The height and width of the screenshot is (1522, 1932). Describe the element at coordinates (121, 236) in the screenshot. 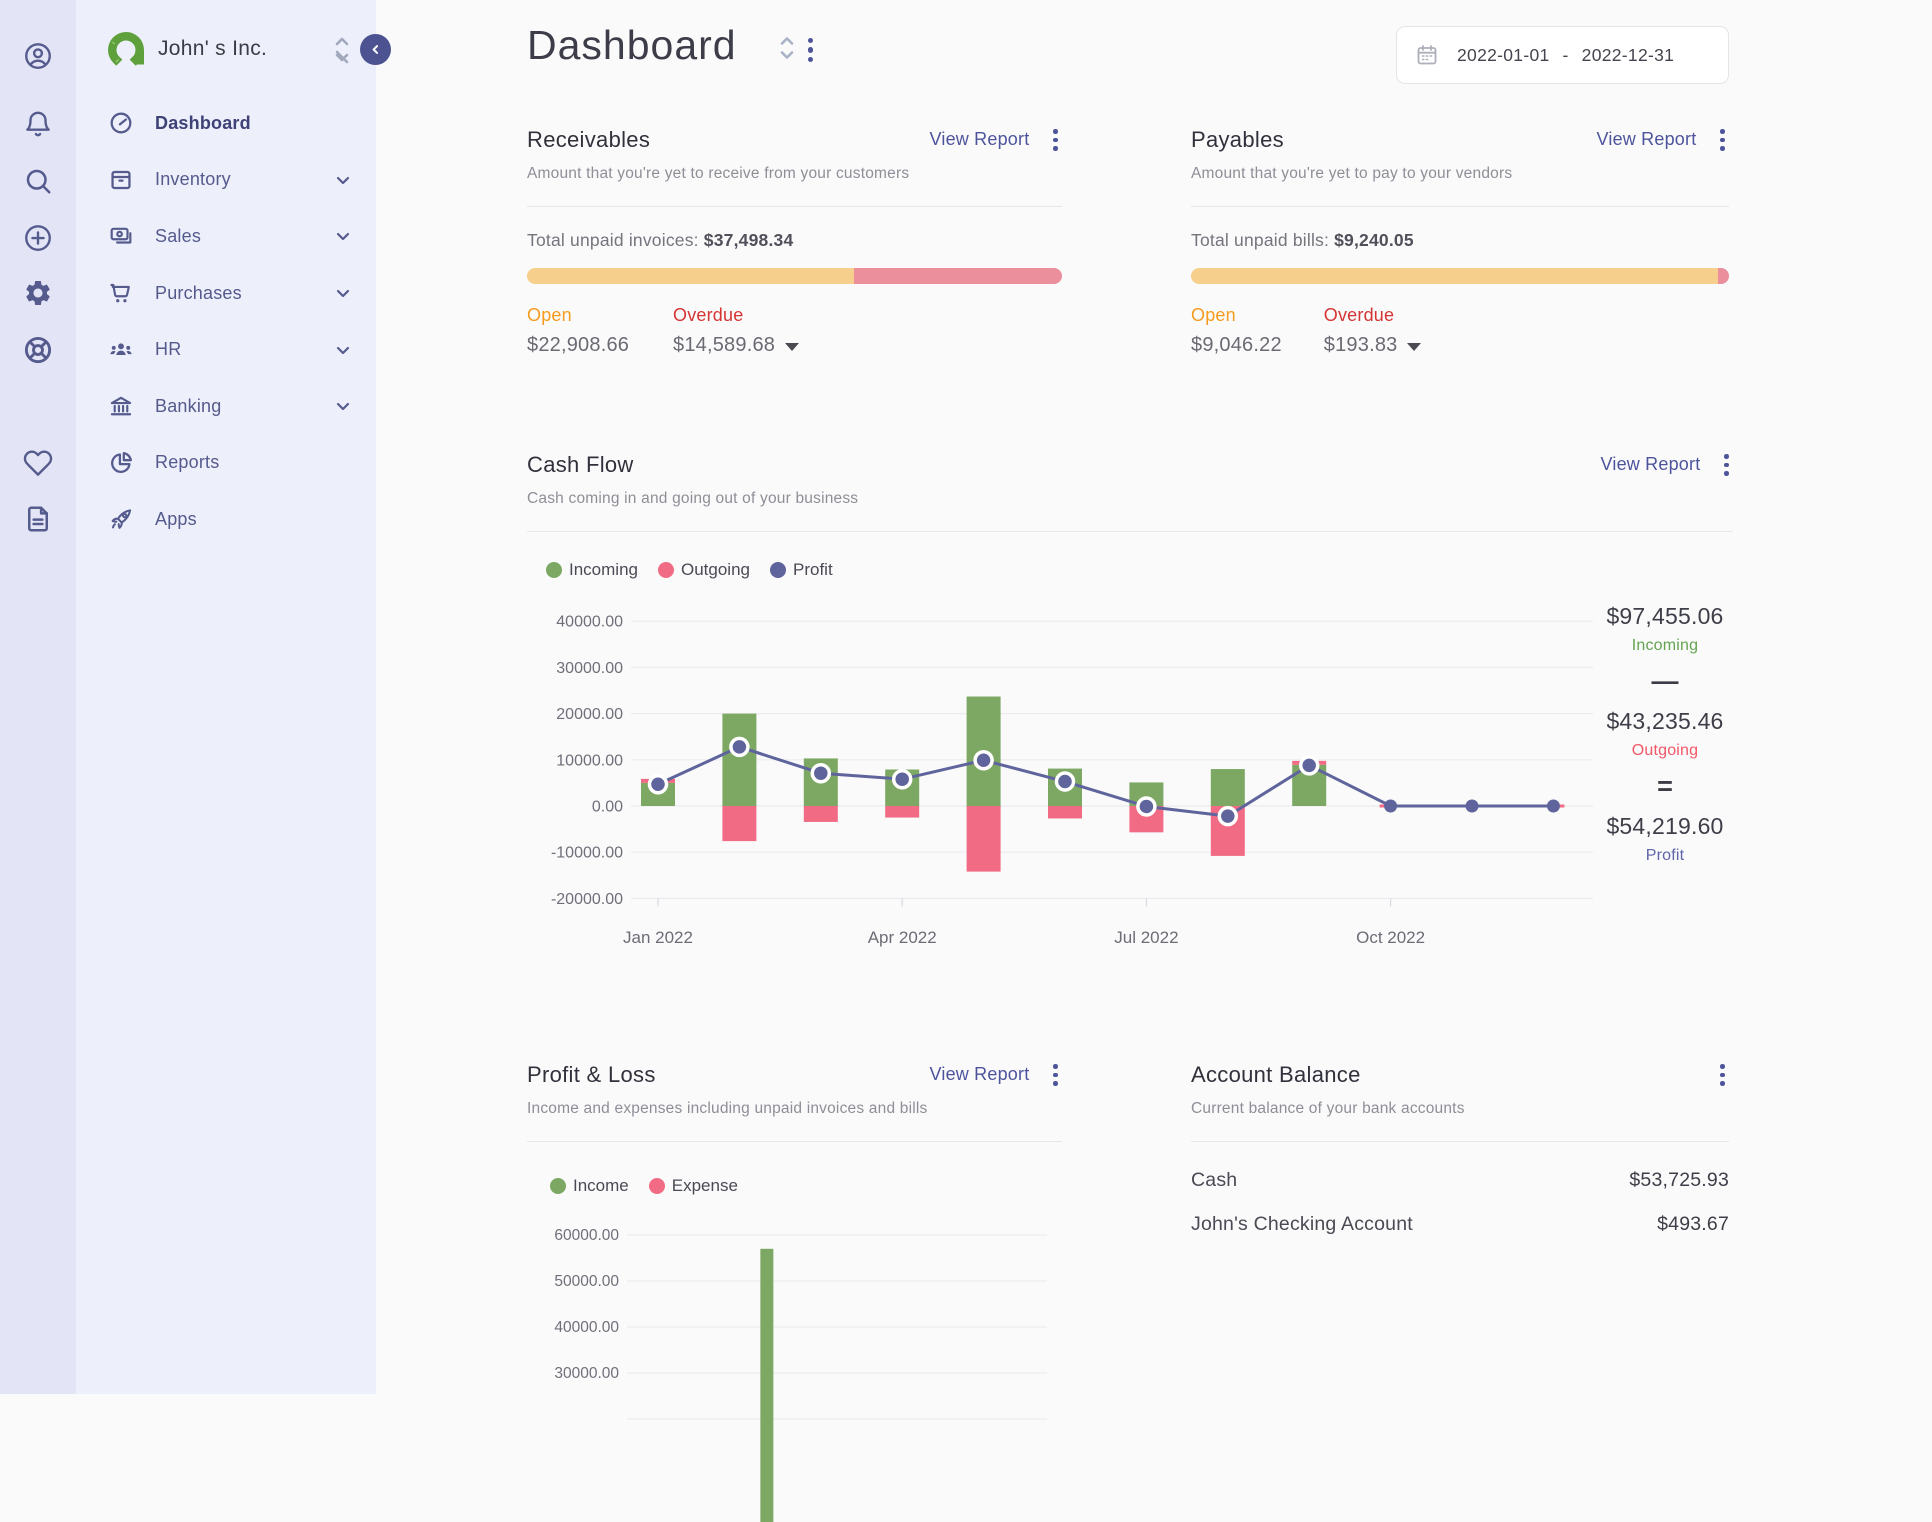

I see `sales-money-icon` at that location.